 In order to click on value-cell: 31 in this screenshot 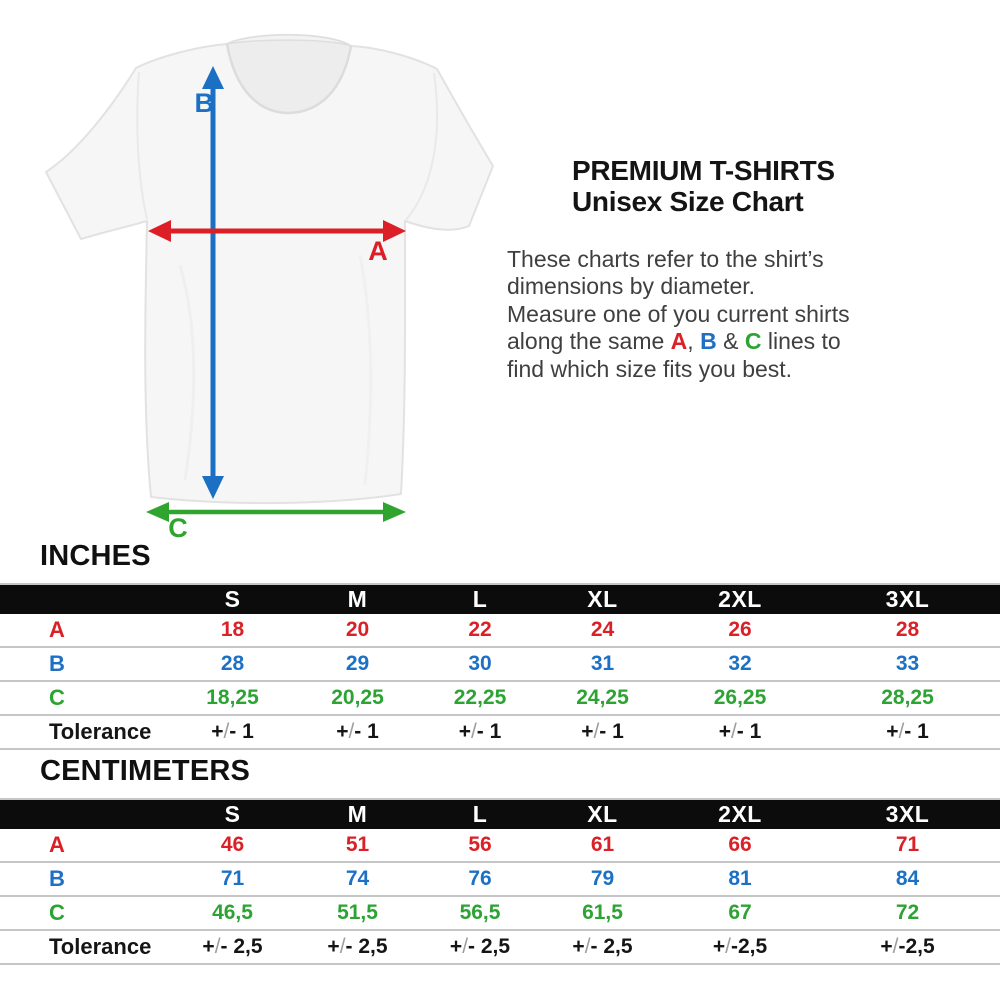, I will do `click(602, 664)`.